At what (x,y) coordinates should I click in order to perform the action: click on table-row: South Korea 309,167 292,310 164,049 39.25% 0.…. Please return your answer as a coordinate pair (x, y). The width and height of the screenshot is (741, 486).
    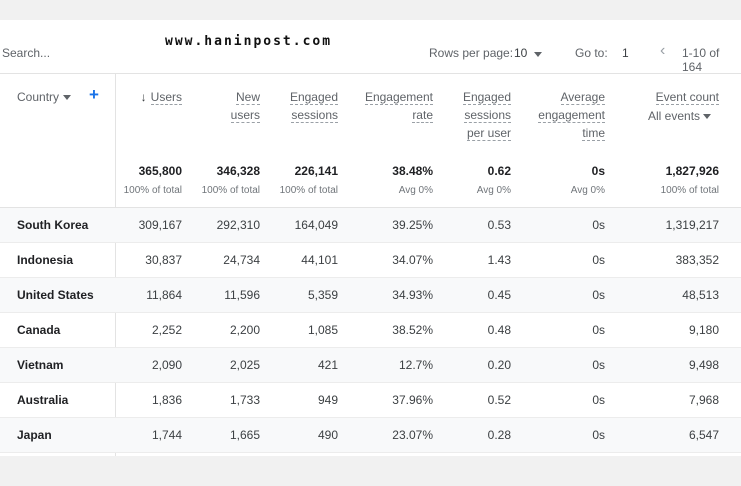
    Looking at the image, I should click on (370, 225).